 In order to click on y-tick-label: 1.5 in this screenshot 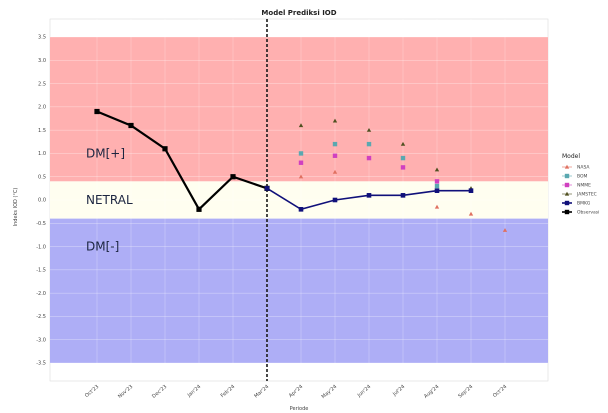, I will do `click(42, 131)`.